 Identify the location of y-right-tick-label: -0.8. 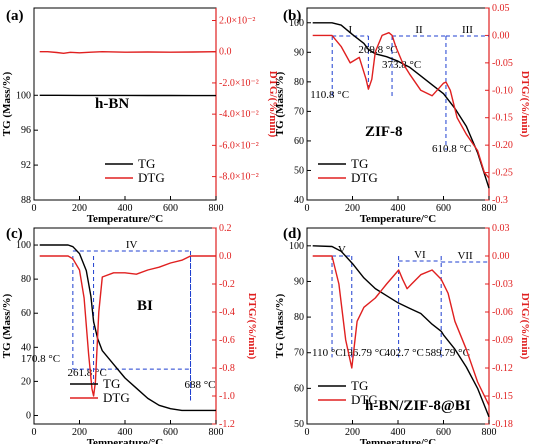
(227, 368).